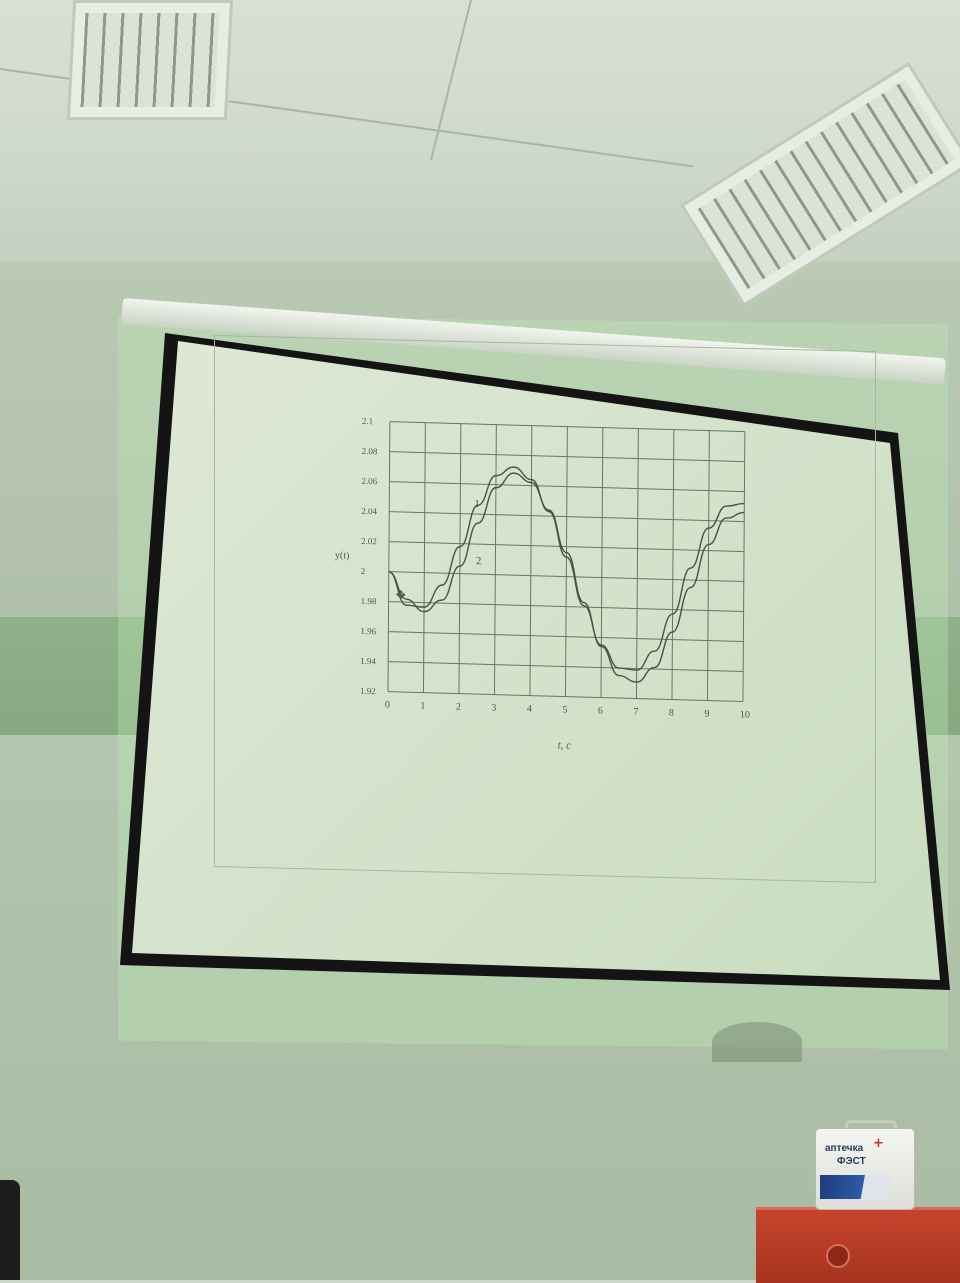 Image resolution: width=960 pixels, height=1283 pixels. I want to click on kit-brand: ФЭСТ, so click(851, 1161).